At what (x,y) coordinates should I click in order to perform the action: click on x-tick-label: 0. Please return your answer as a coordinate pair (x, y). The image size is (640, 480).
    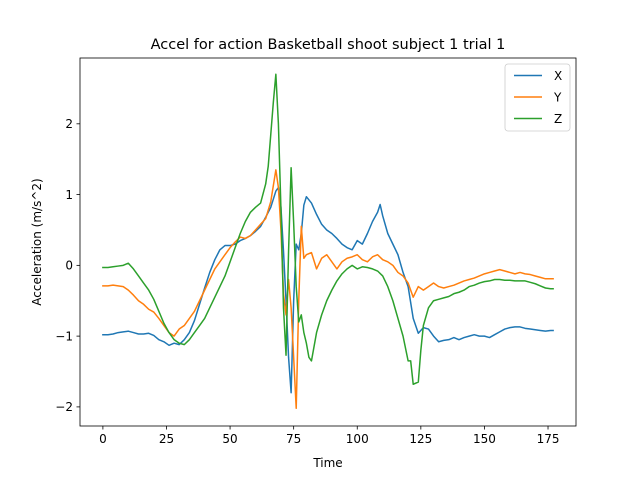
    Looking at the image, I should click on (103, 439).